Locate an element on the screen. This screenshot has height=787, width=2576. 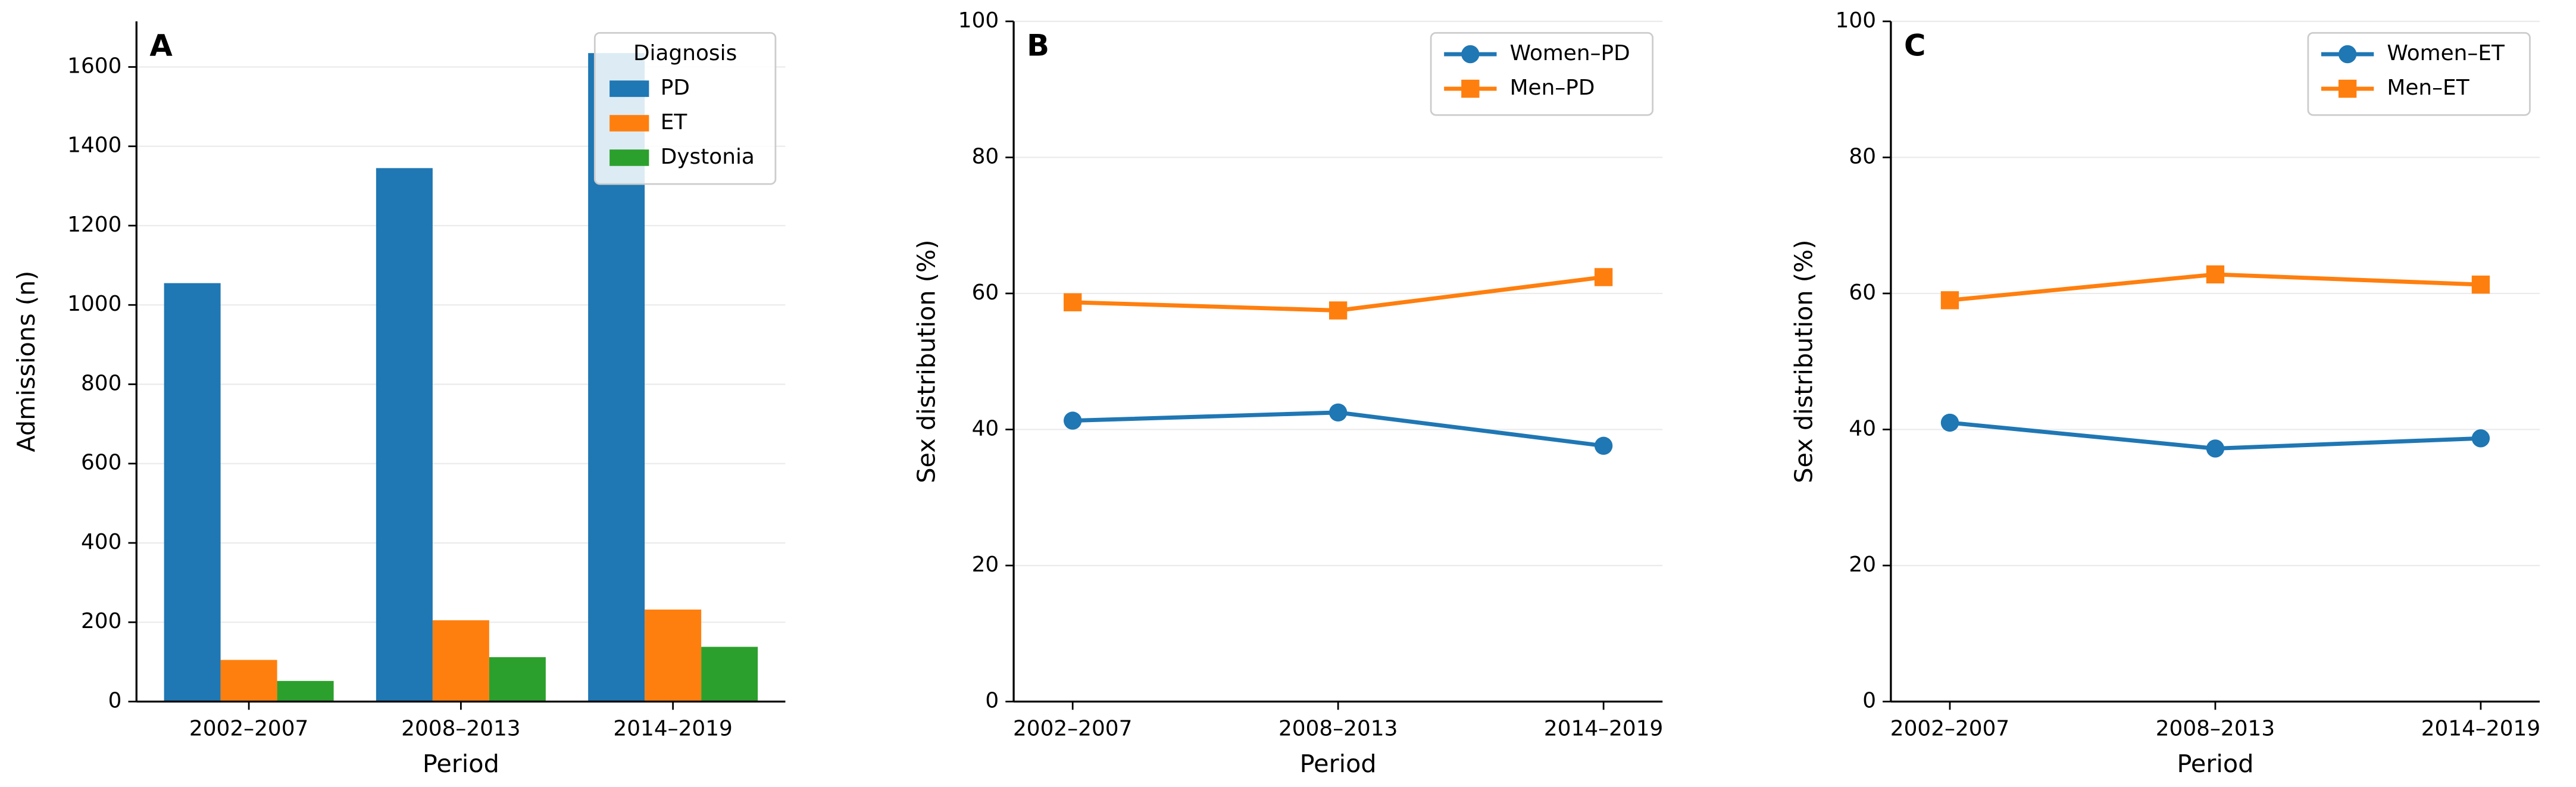
legend: Diagnosis PD ET Dystonia is located at coordinates (685, 108).